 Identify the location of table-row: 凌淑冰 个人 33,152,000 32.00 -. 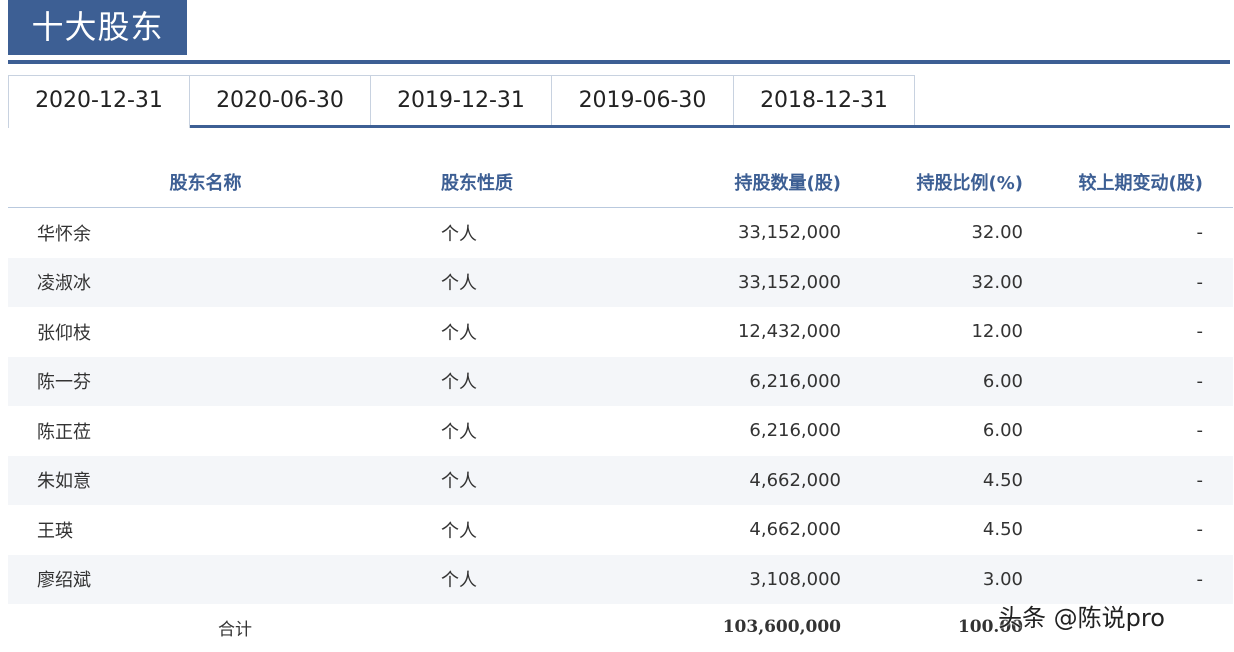
(620, 282).